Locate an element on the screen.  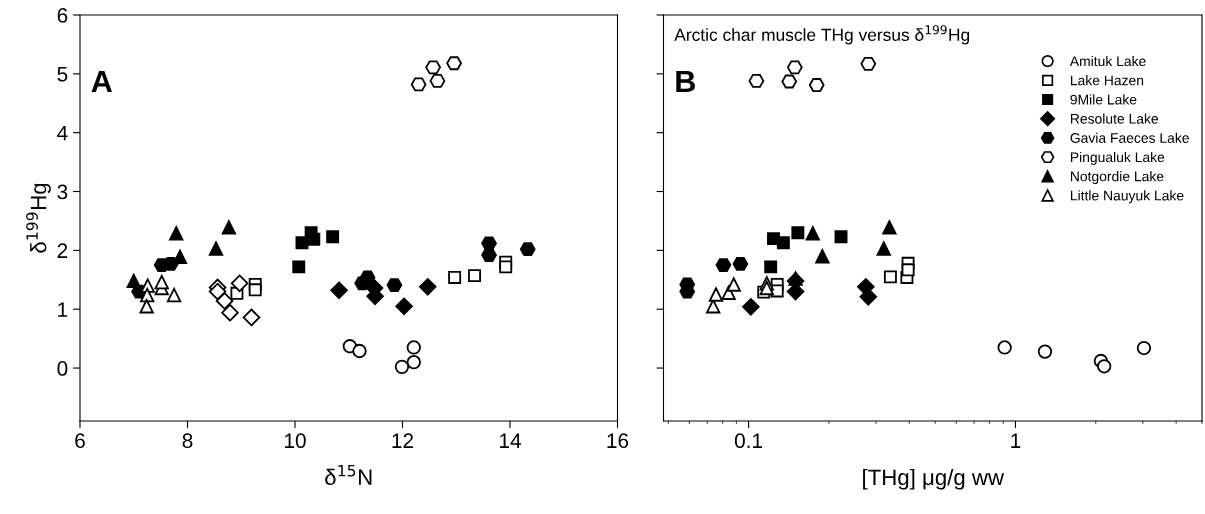
y-tick-label: 3 is located at coordinates (62, 192).